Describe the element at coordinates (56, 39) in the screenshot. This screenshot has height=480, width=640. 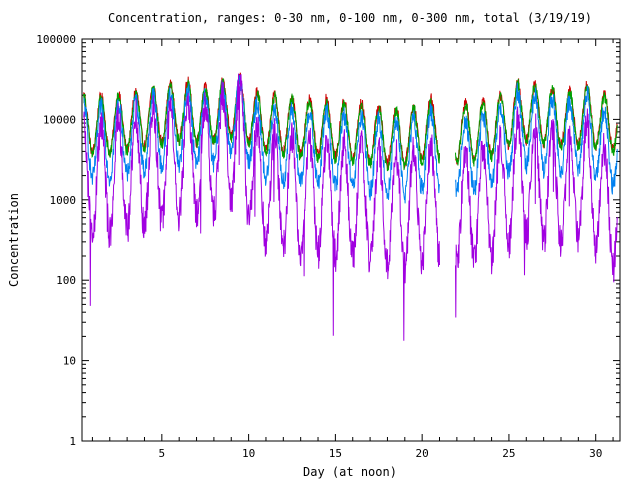
I see `y-tick-label: 100000` at that location.